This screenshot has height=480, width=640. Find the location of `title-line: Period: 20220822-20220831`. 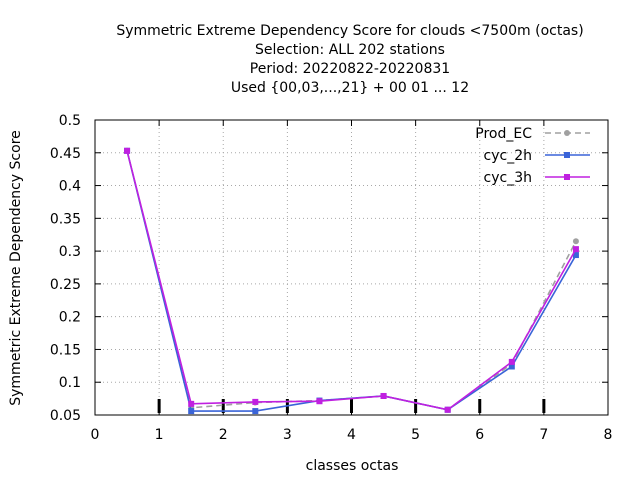

title-line: Period: 20220822-20220831 is located at coordinates (350, 69).